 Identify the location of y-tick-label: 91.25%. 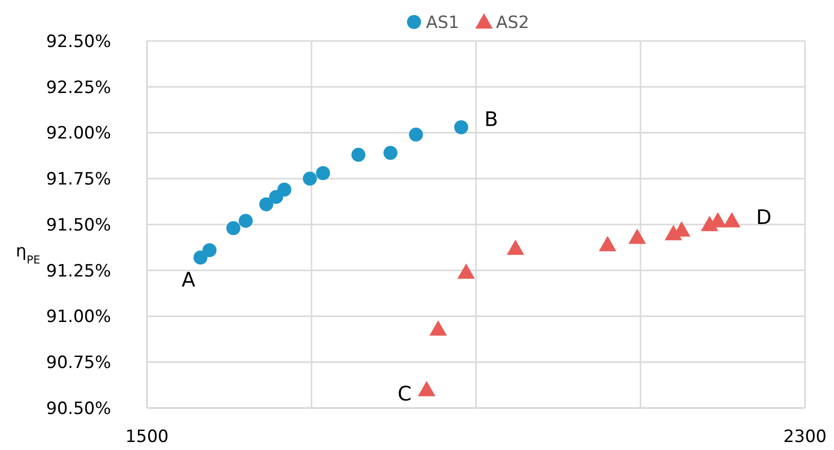
(78, 271).